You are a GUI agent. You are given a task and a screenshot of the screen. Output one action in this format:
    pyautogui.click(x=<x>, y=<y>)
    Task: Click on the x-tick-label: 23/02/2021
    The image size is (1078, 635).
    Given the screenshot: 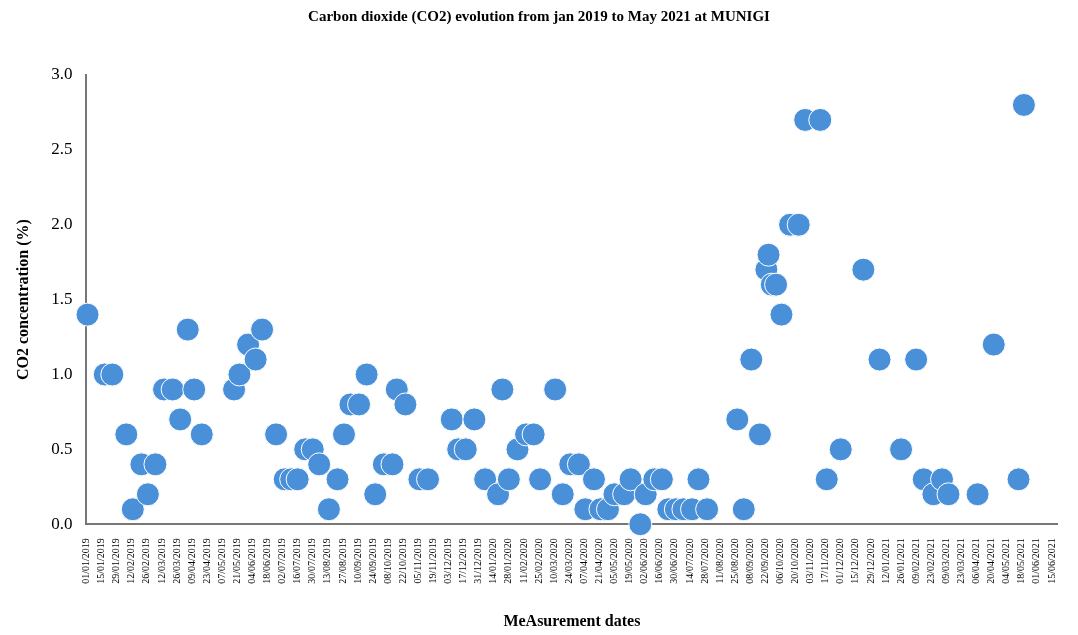 What is the action you would take?
    pyautogui.click(x=930, y=561)
    